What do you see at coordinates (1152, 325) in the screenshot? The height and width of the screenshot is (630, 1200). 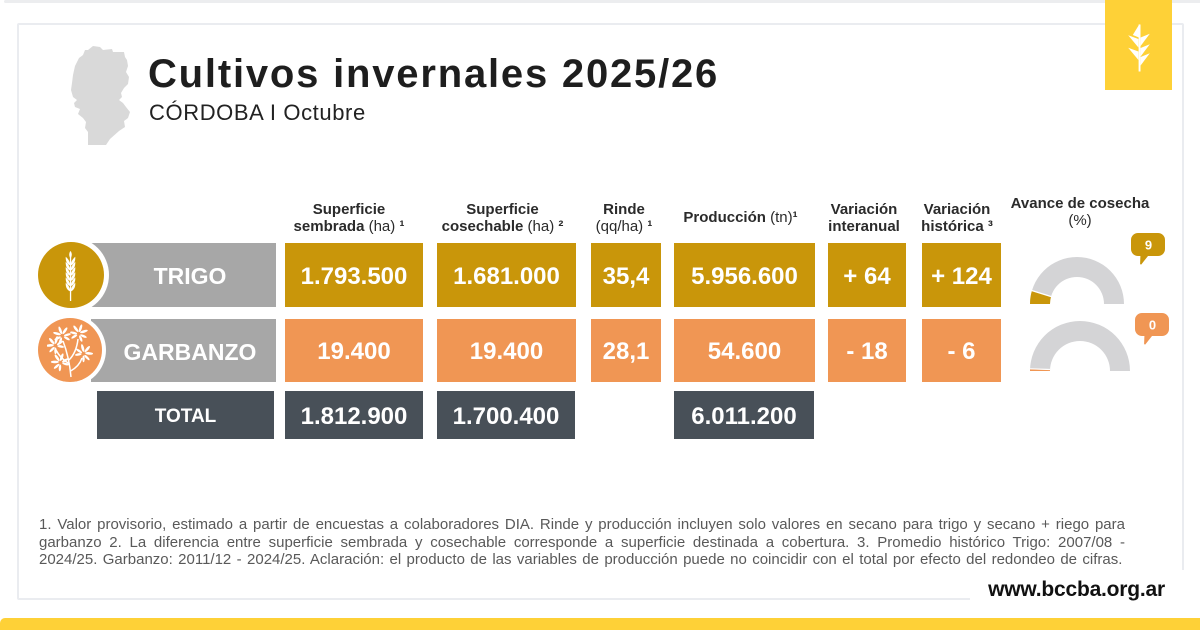 I see `svg-text: 0` at bounding box center [1152, 325].